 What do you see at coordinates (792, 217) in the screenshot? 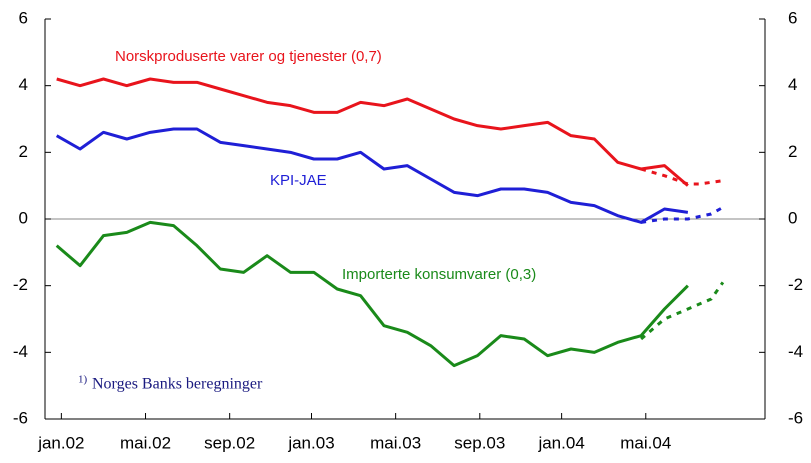
I see `y2-tick-label: 0` at bounding box center [792, 217].